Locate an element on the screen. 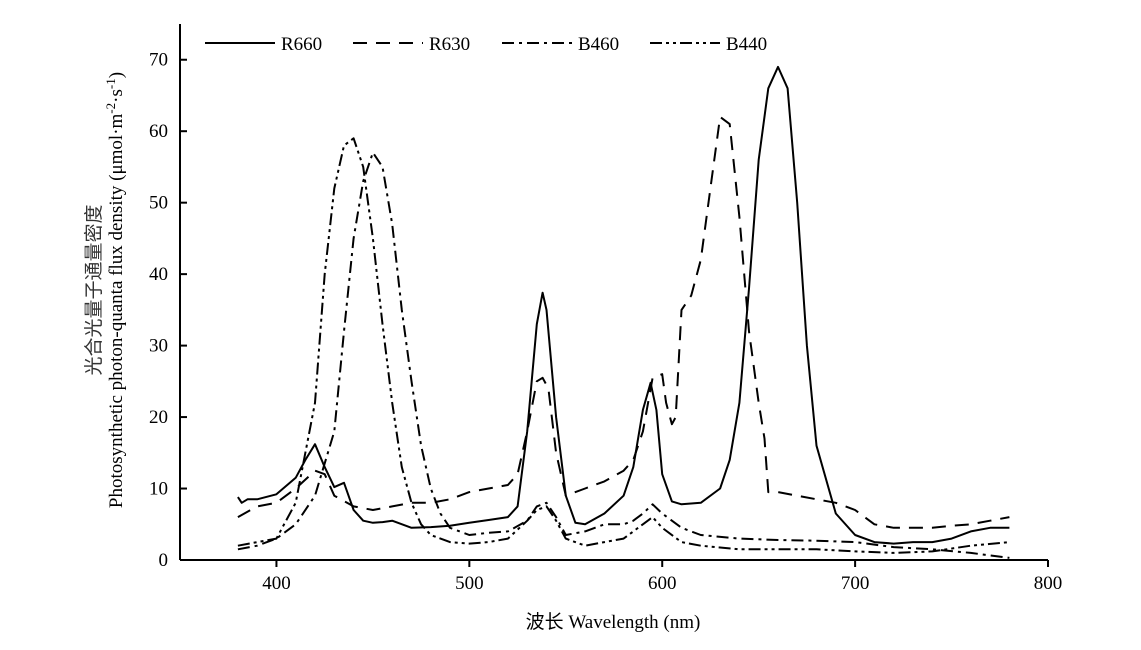  y-axis-title-end: ) is located at coordinates (116, 75).